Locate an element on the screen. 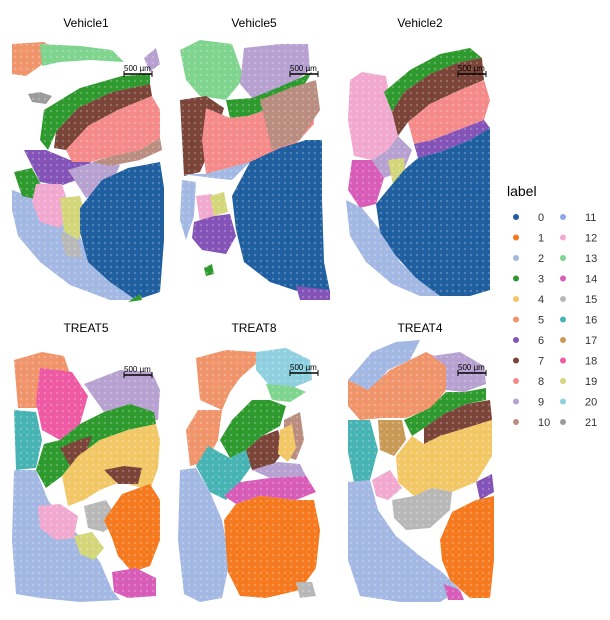 The height and width of the screenshot is (620, 610). legend-item: 20 is located at coordinates (578, 403).